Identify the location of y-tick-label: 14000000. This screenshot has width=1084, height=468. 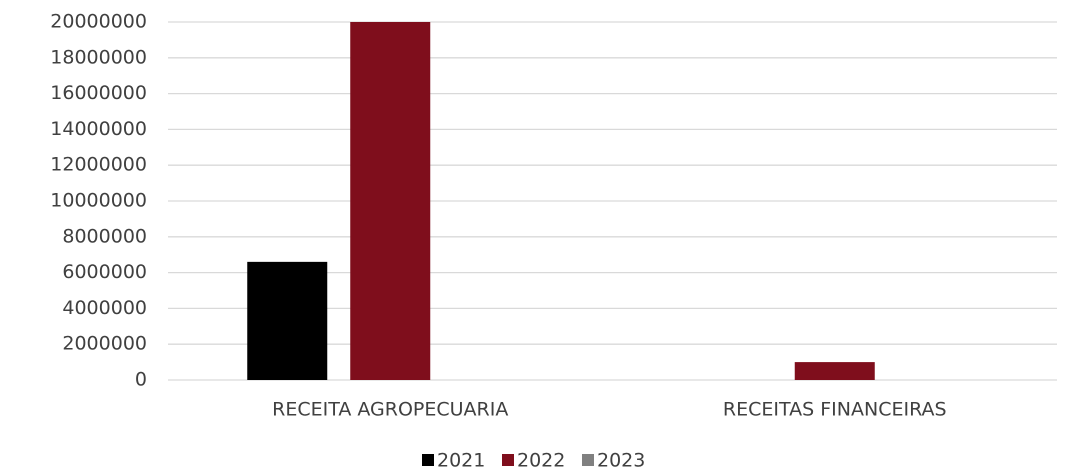
(98, 129).